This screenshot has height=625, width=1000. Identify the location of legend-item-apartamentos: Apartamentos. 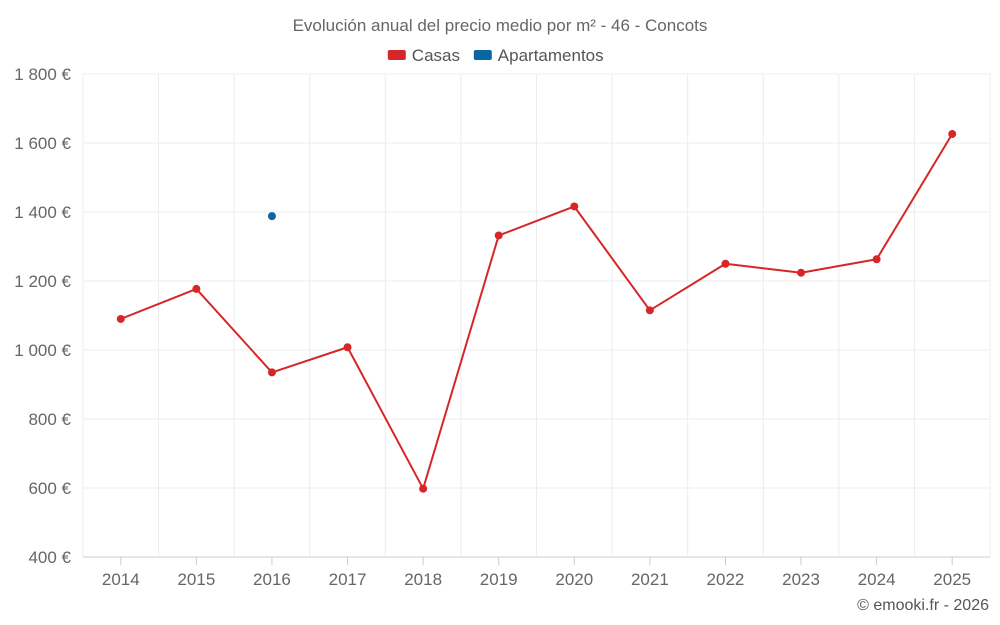
(538, 55).